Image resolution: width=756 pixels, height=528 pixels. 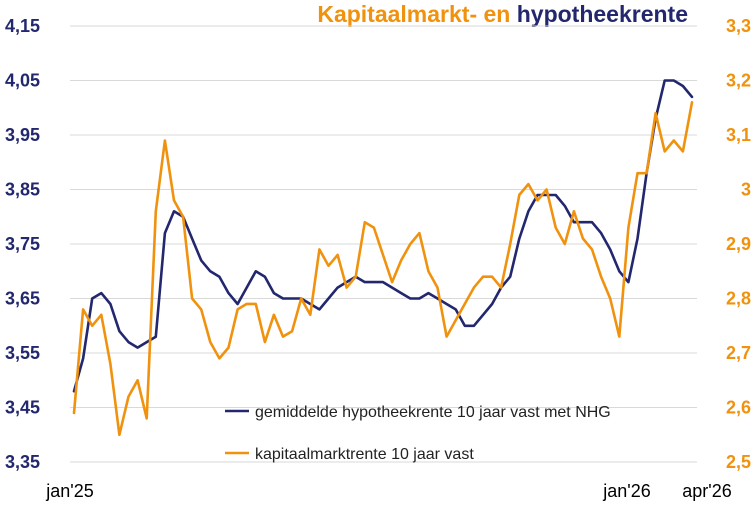 I want to click on right-tick-label: 2,5, so click(x=738, y=462).